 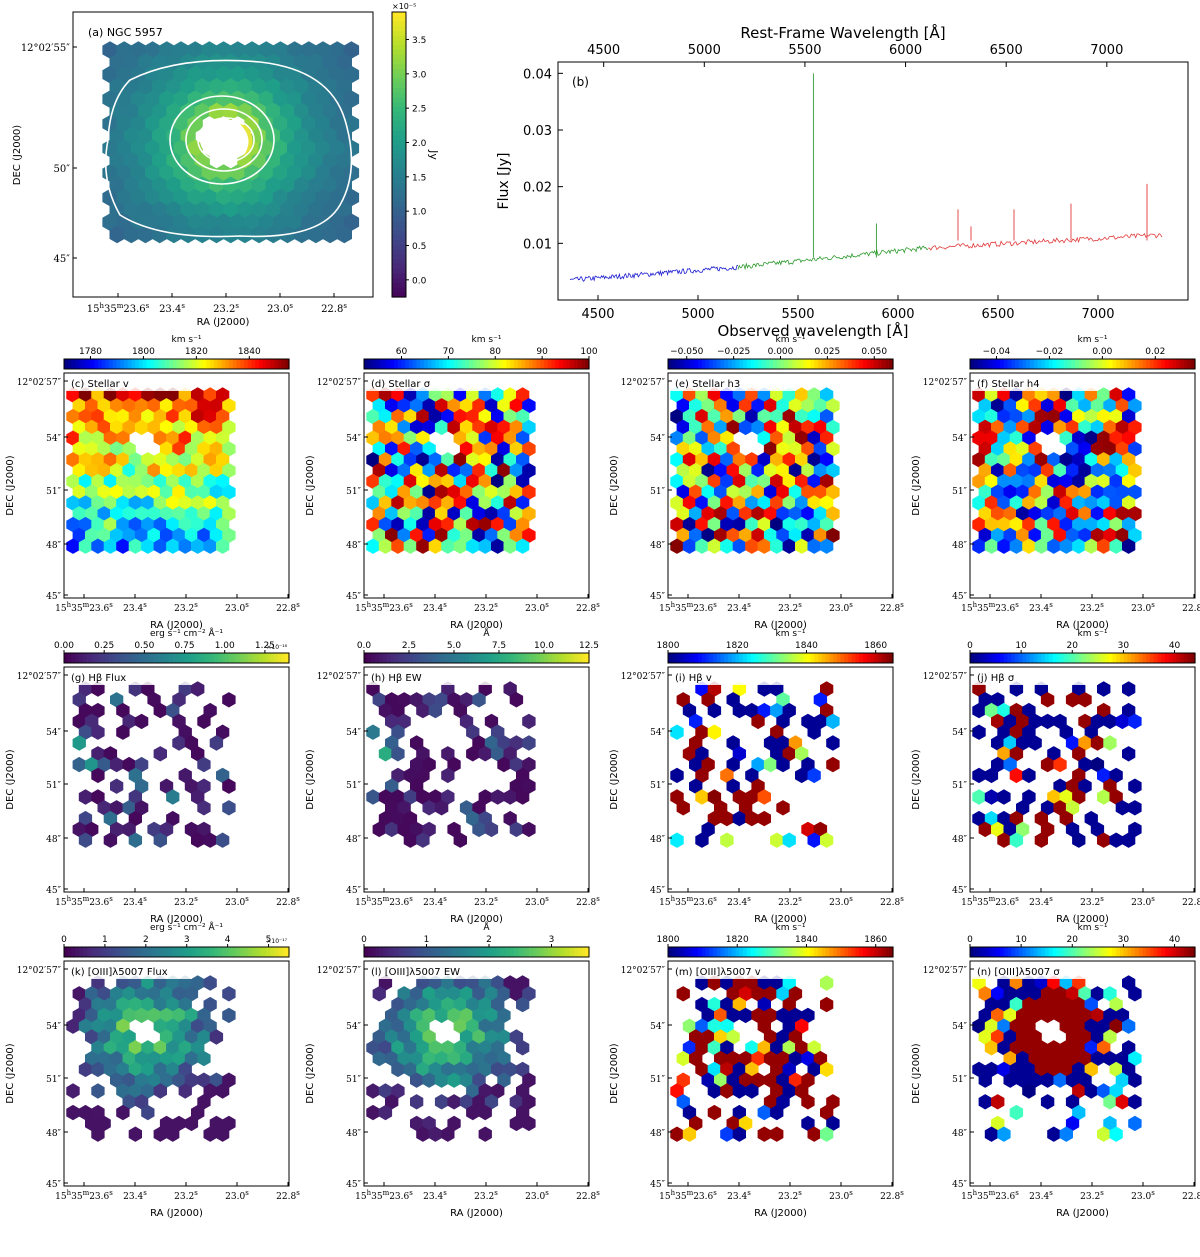 I want to click on x-tick-label: 23.0s, so click(x=537, y=901).